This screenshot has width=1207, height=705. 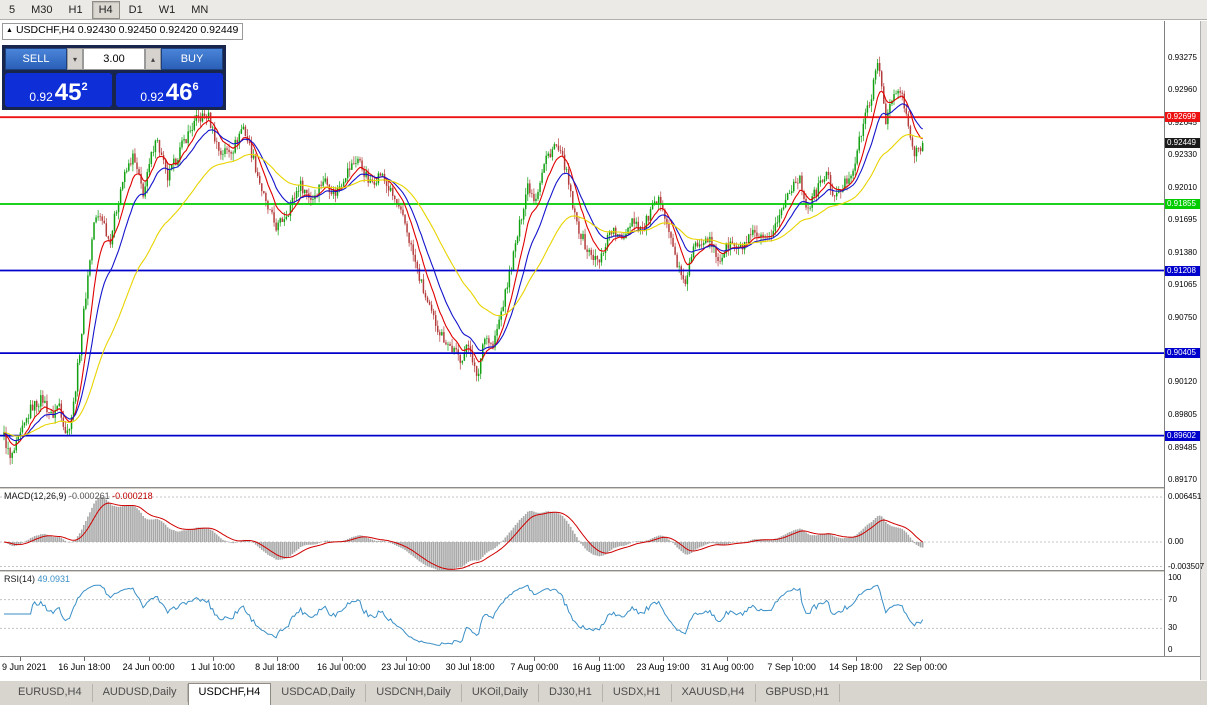 I want to click on buy-price-button: 0.92 46 6, so click(x=169, y=90).